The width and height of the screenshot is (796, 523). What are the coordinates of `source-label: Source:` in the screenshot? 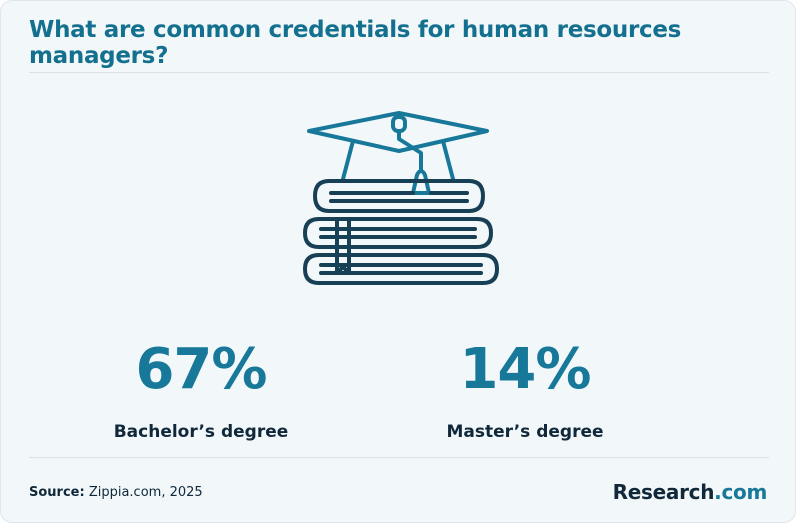 It's located at (57, 492).